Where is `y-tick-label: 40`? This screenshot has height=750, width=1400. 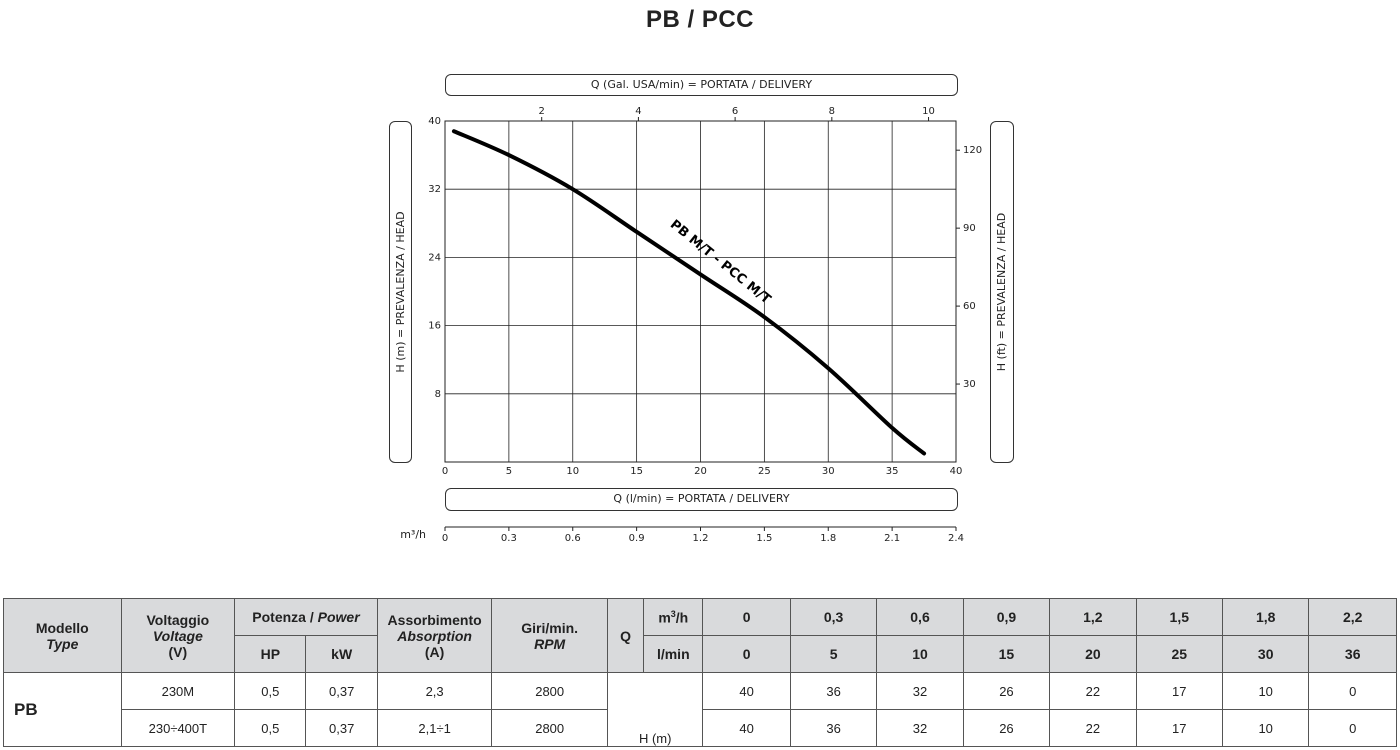
y-tick-label: 40 is located at coordinates (434, 121).